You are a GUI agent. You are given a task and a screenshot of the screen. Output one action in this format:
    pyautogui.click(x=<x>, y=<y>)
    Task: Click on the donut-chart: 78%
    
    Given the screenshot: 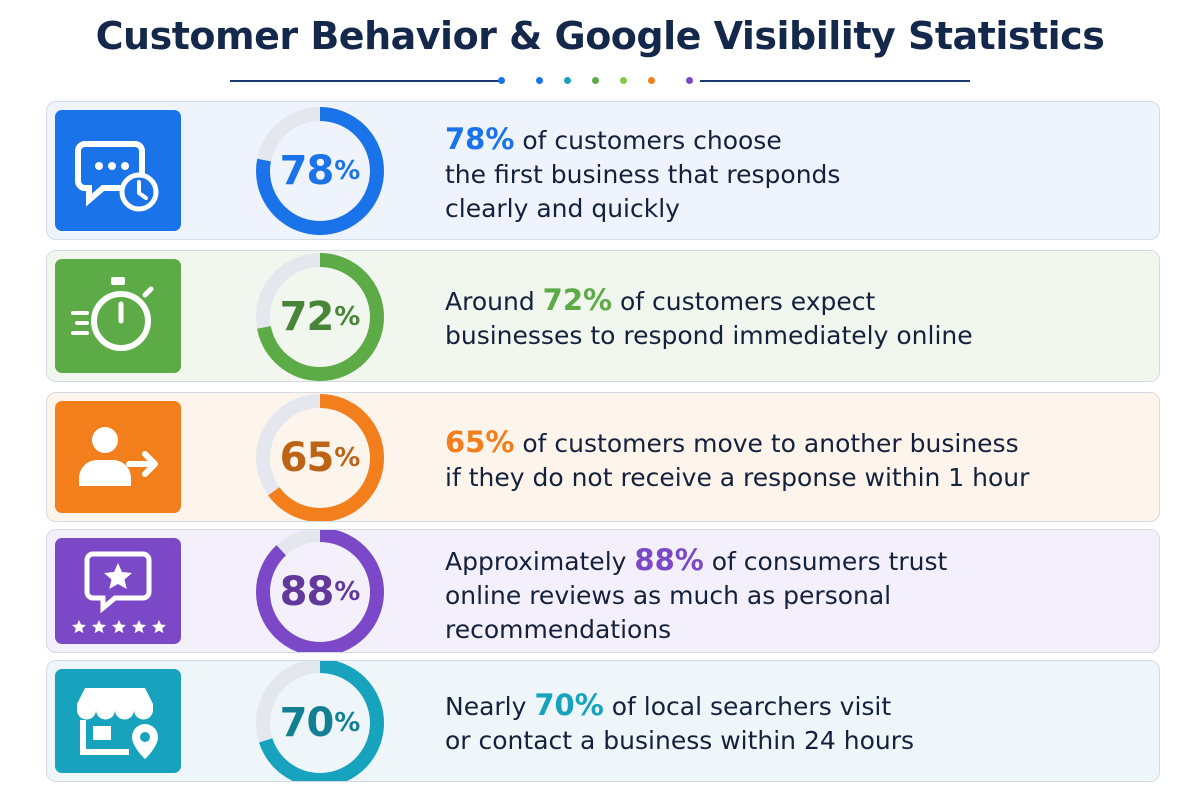 What is the action you would take?
    pyautogui.click(x=320, y=171)
    